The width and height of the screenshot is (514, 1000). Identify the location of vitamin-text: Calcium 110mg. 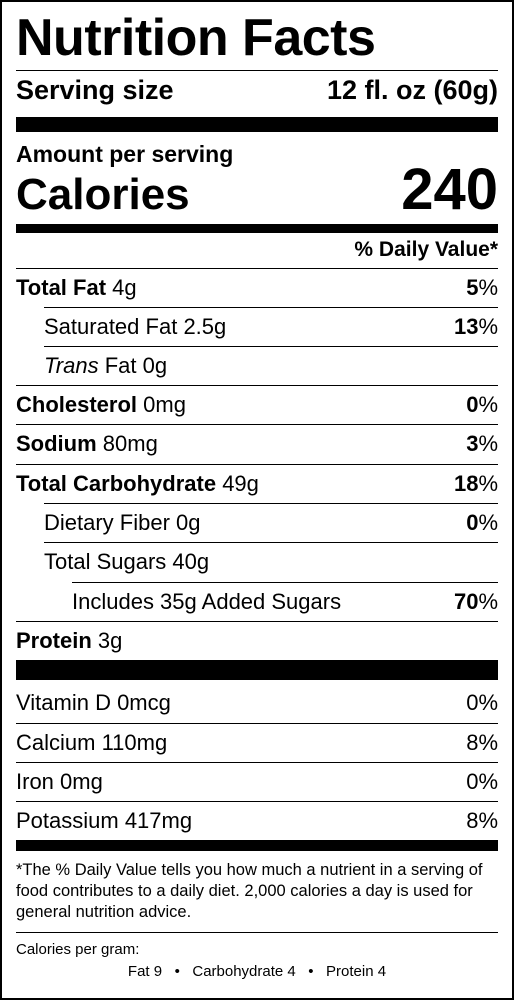
(92, 742).